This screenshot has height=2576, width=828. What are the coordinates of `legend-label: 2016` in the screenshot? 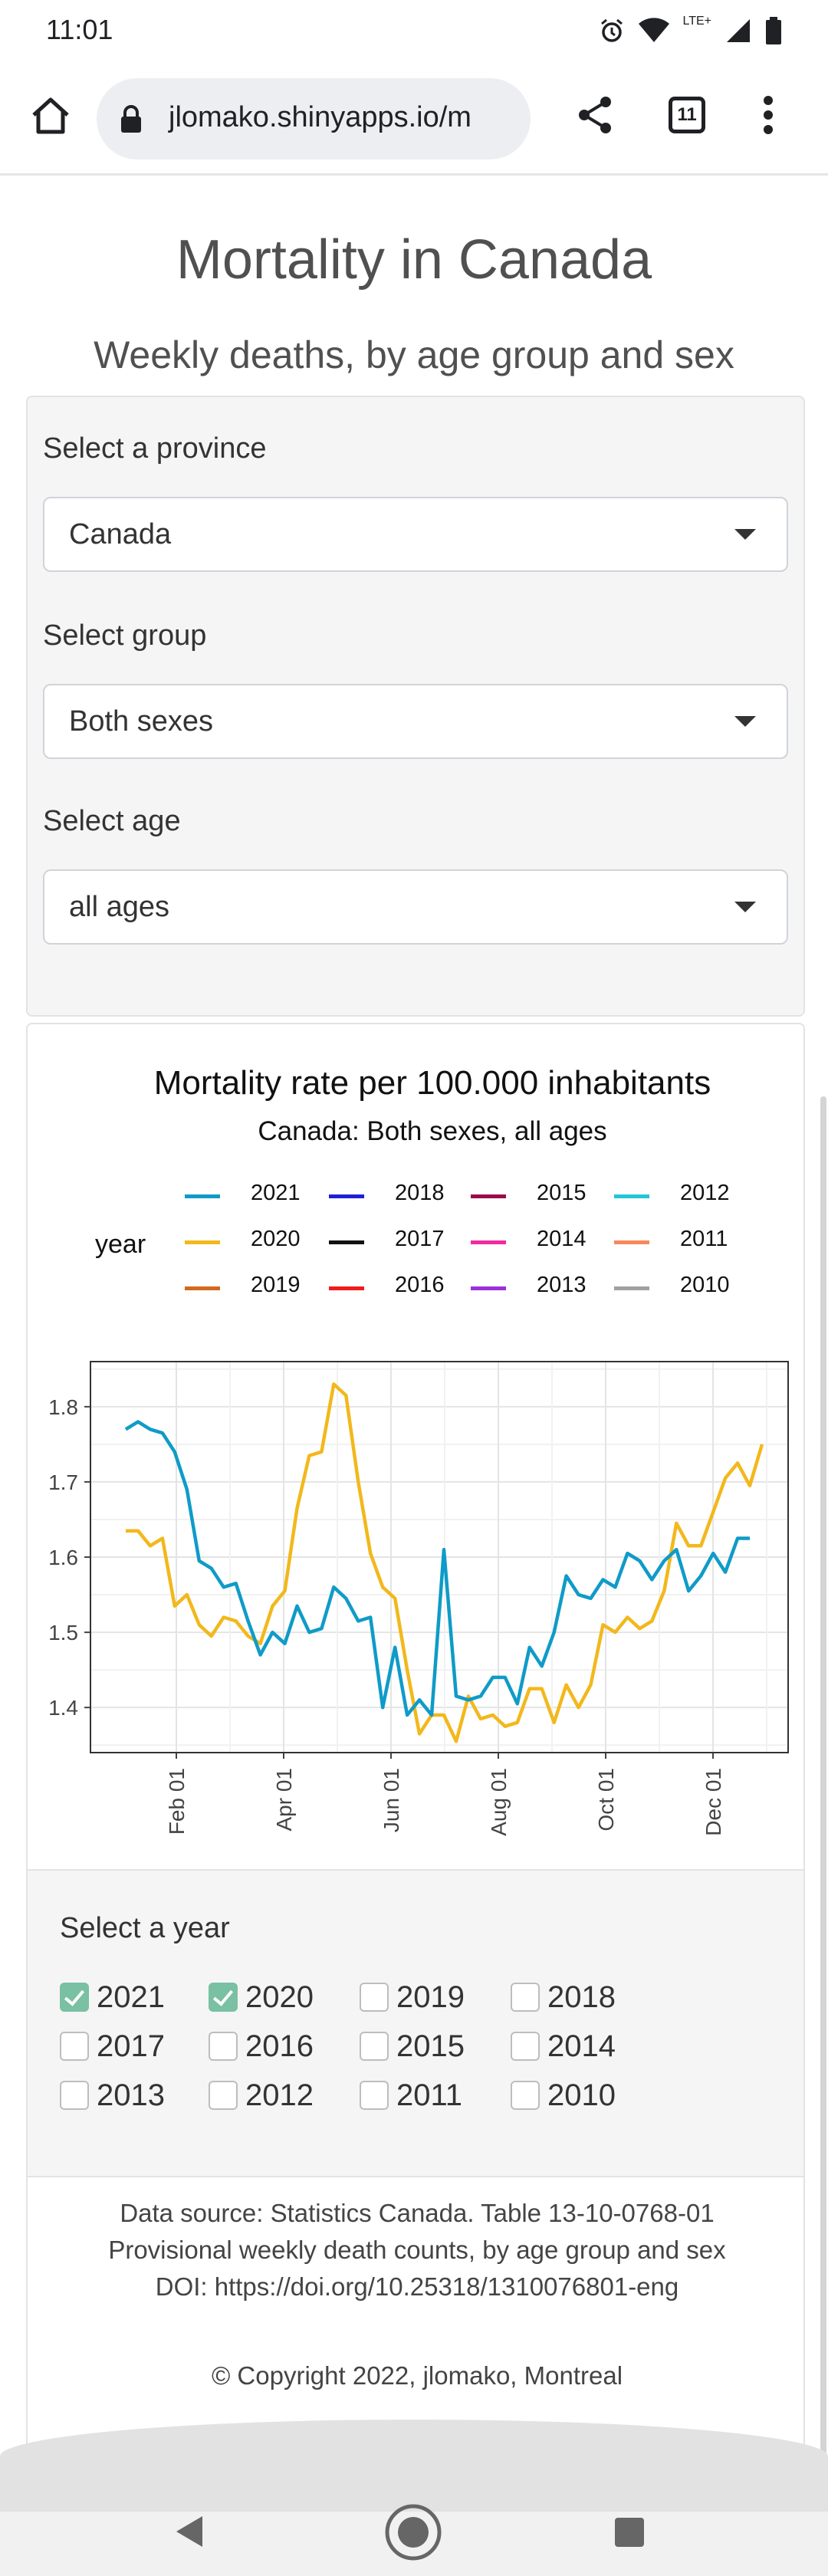 It's located at (420, 1285).